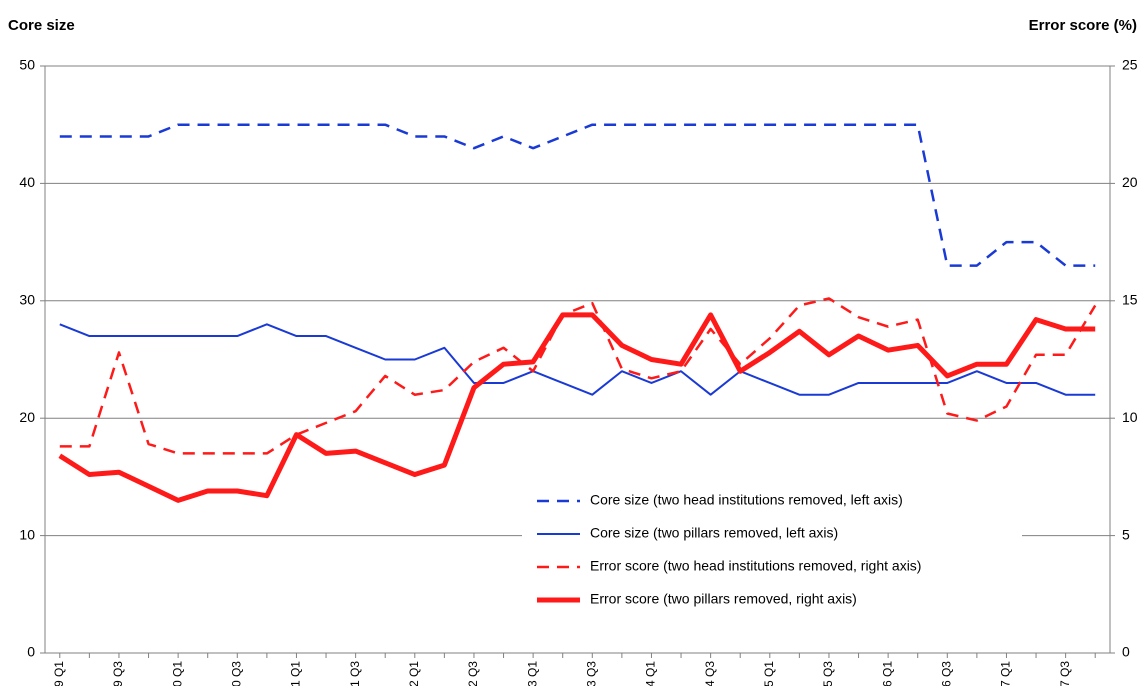 Image resolution: width=1145 pixels, height=686 pixels. Describe the element at coordinates (1006, 673) in the screenshot. I see `x-tick-label: 2007 Q1` at that location.